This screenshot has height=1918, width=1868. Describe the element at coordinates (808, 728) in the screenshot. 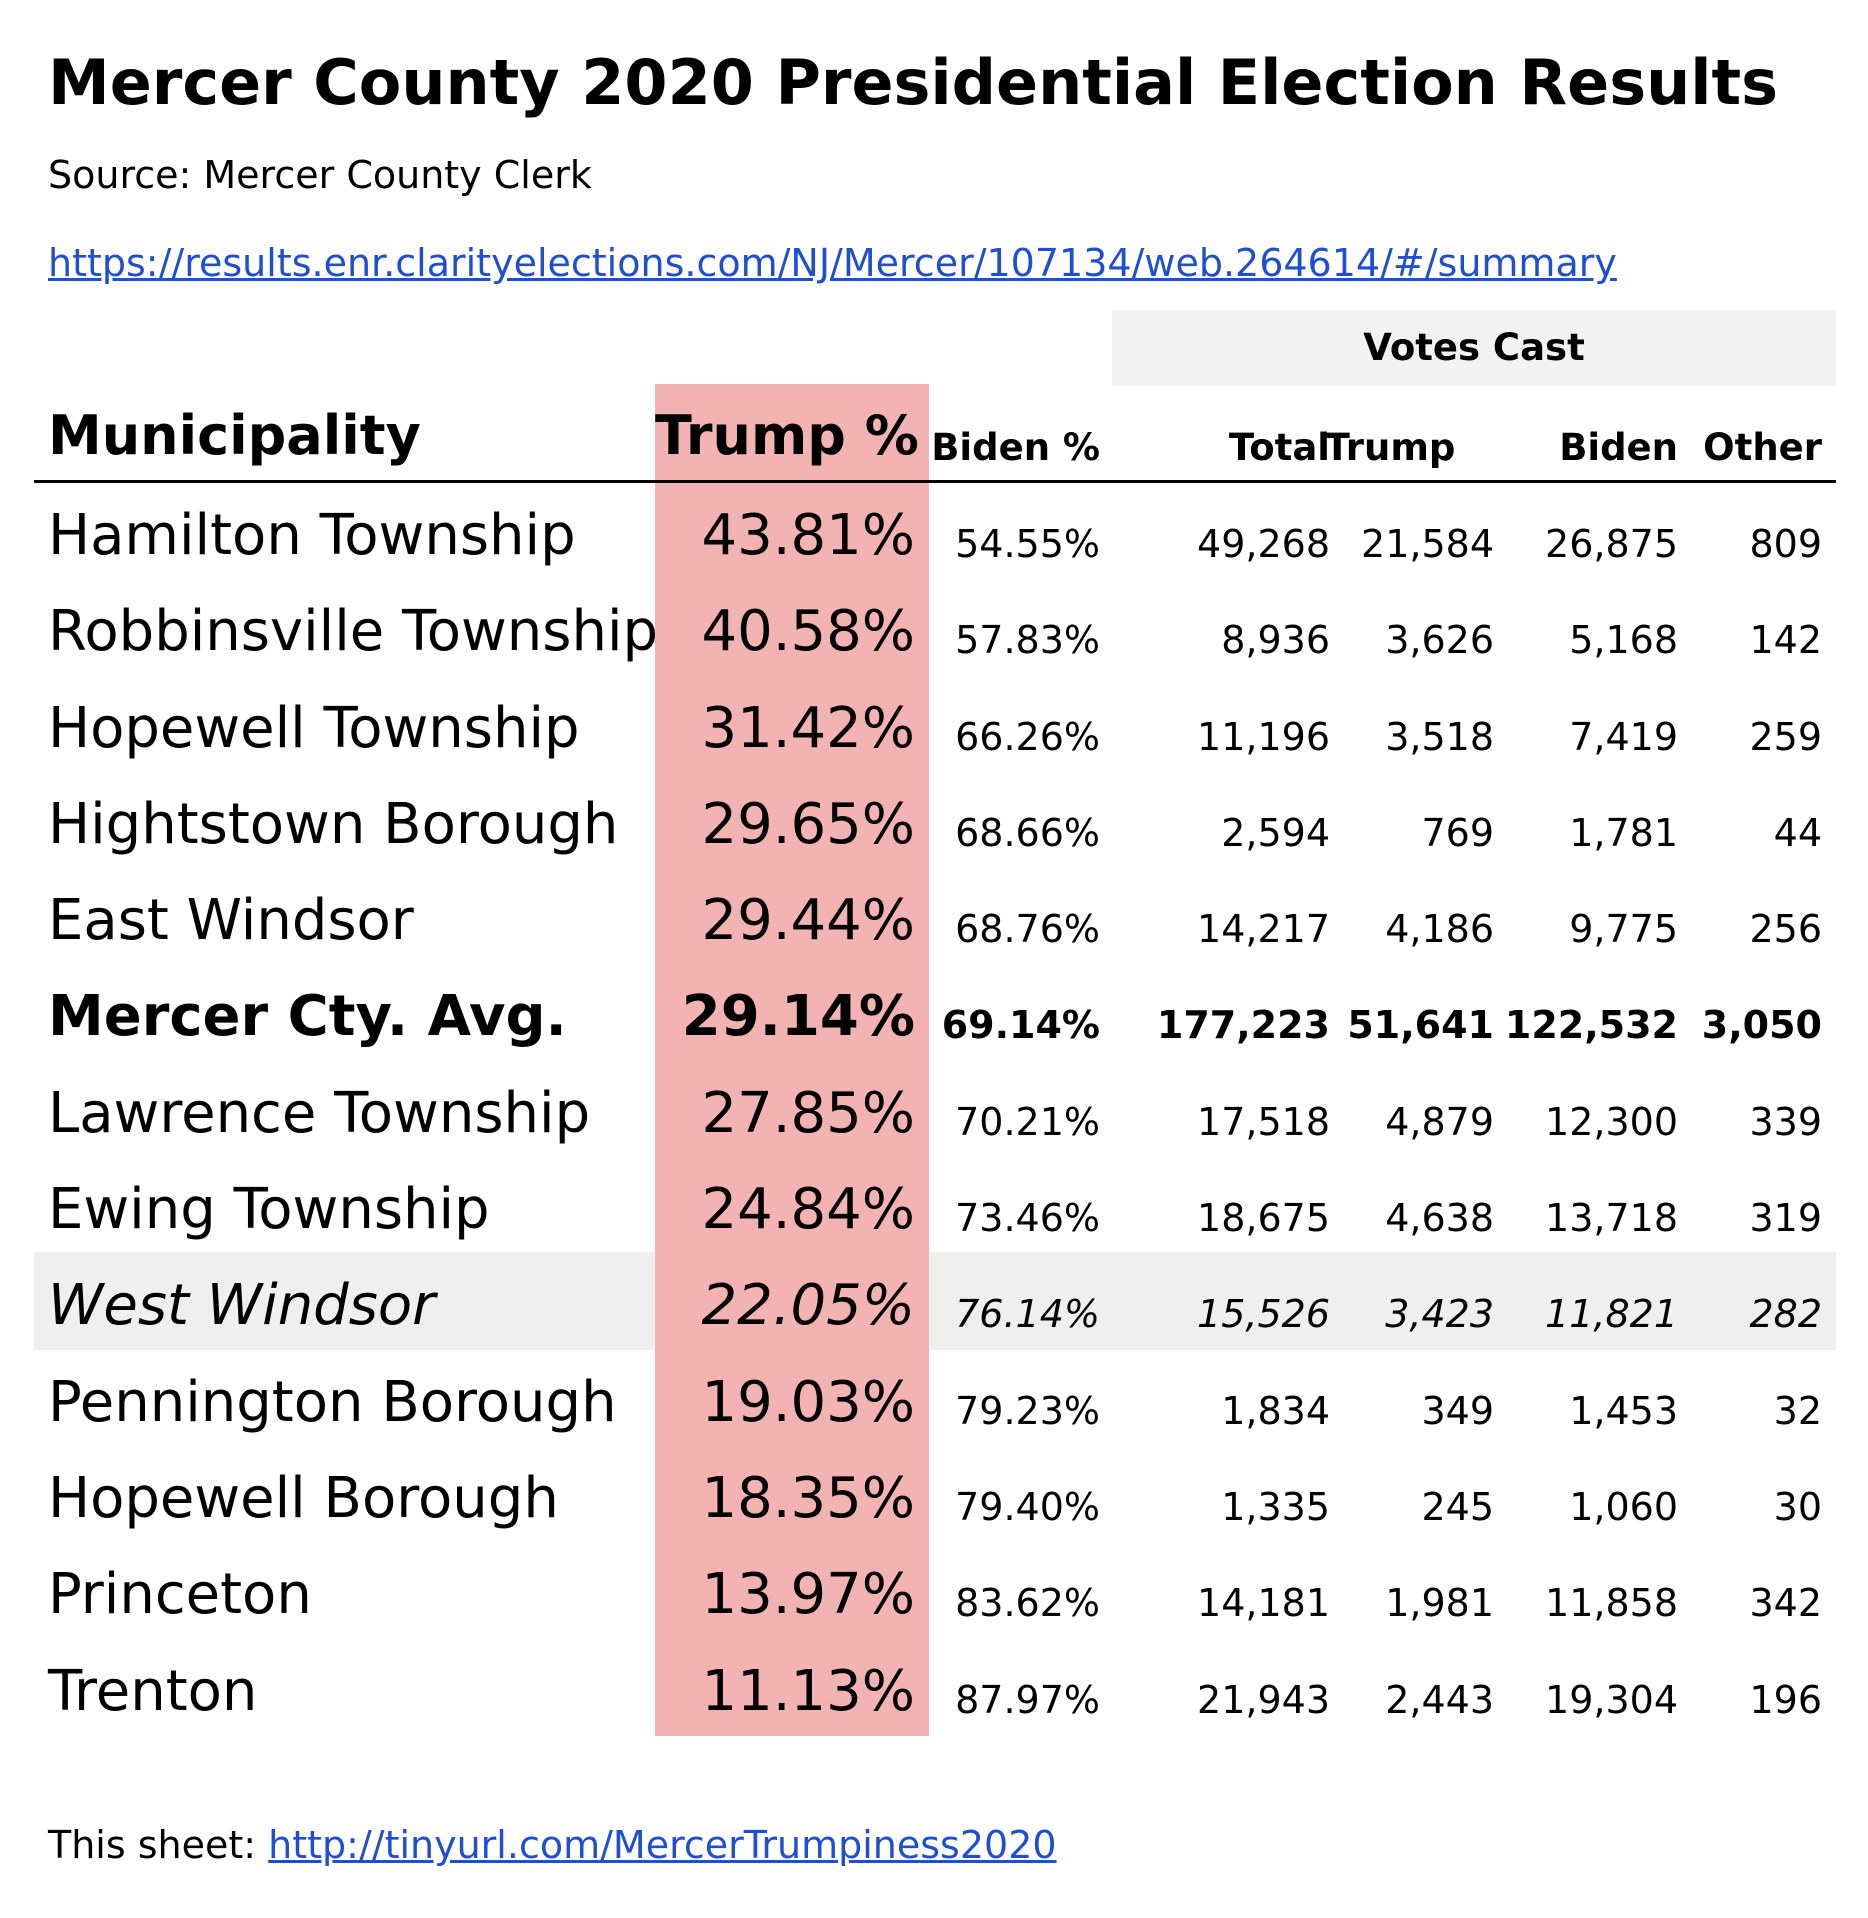

I see `cell-trump-pct: 31.42%` at that location.